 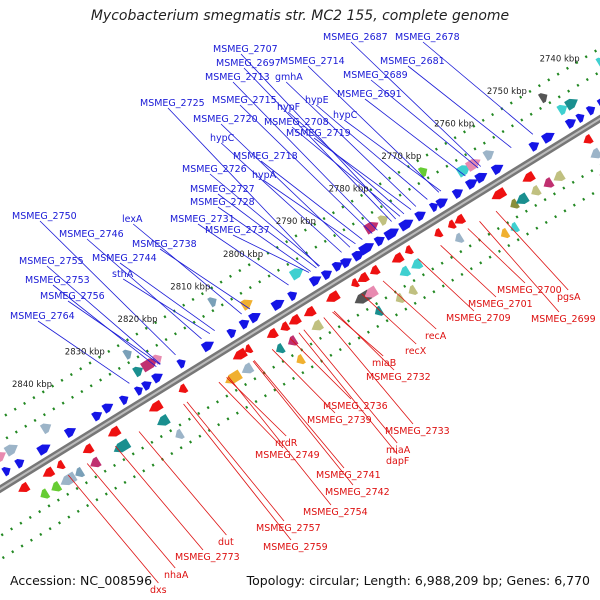 What do you see at coordinates (427, 37) in the screenshot?
I see `forward-gene-label: MSMEG_2678` at bounding box center [427, 37].